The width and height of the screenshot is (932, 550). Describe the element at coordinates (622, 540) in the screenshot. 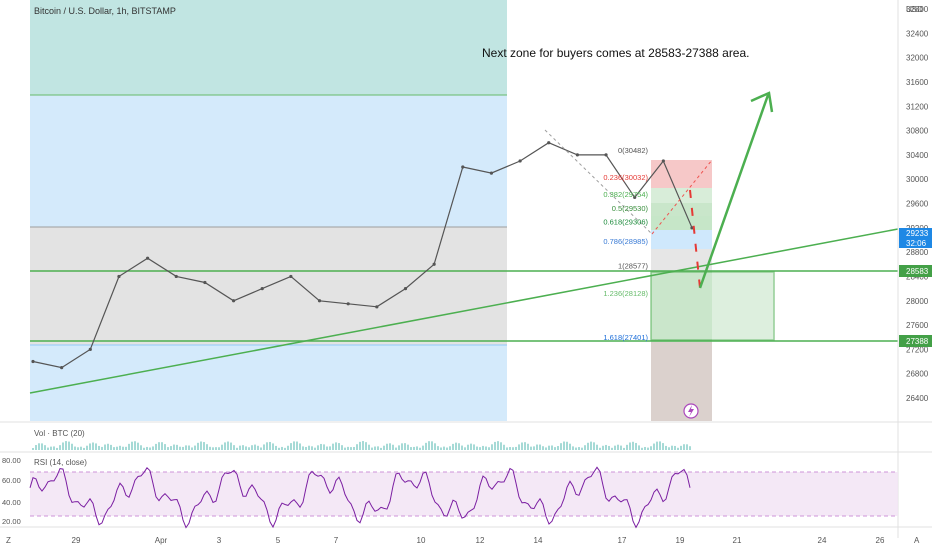

I see `time-tick-label: 17` at that location.